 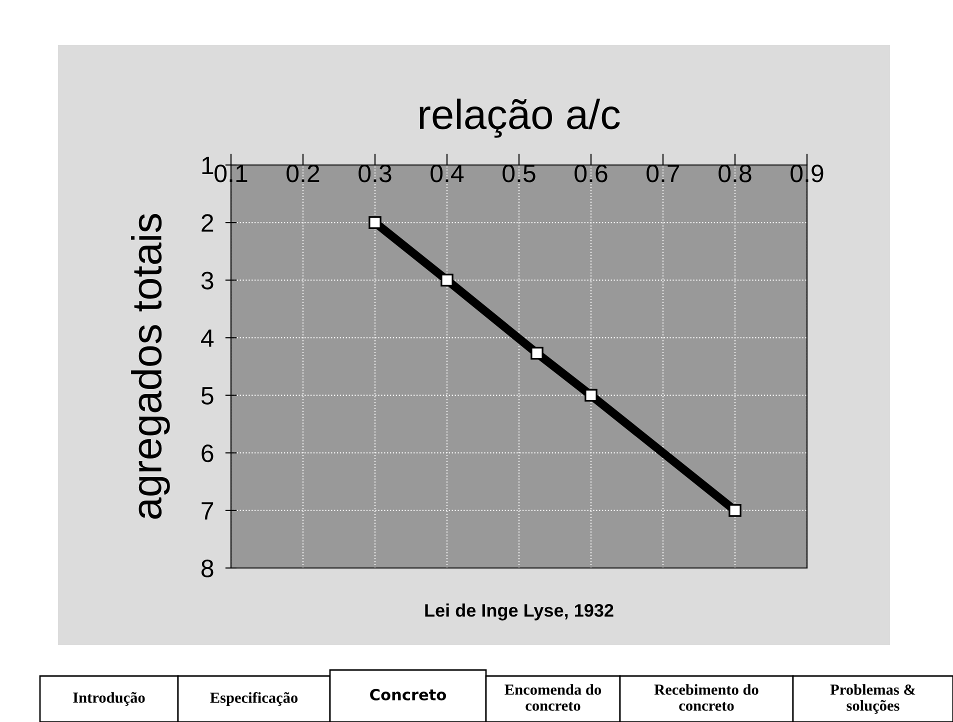 I want to click on x-tick-label: 0.3, so click(x=375, y=173).